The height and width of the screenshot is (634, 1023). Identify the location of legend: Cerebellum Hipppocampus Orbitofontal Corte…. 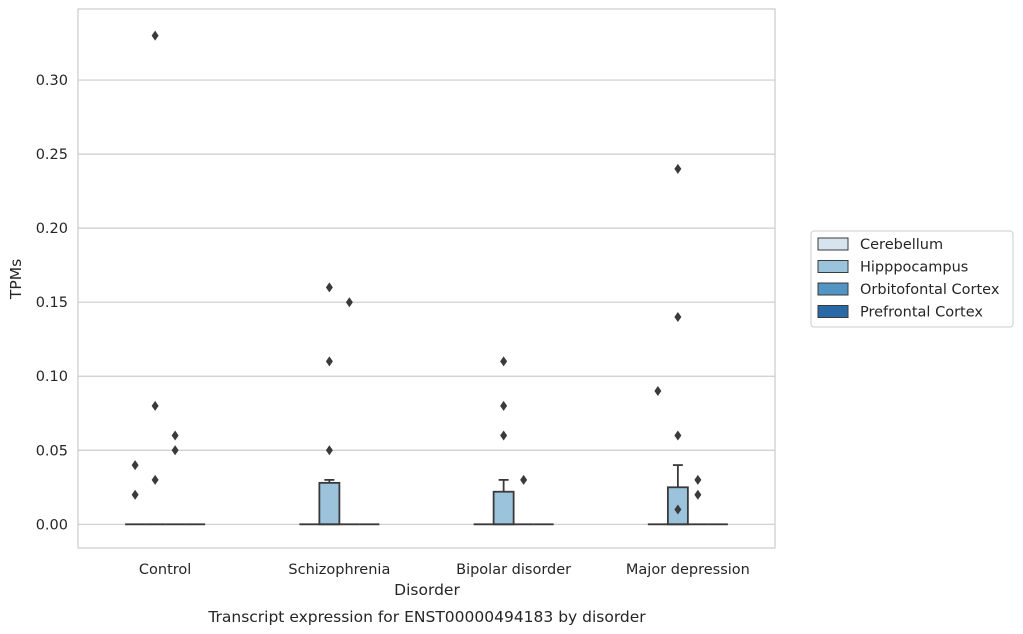
(912, 279).